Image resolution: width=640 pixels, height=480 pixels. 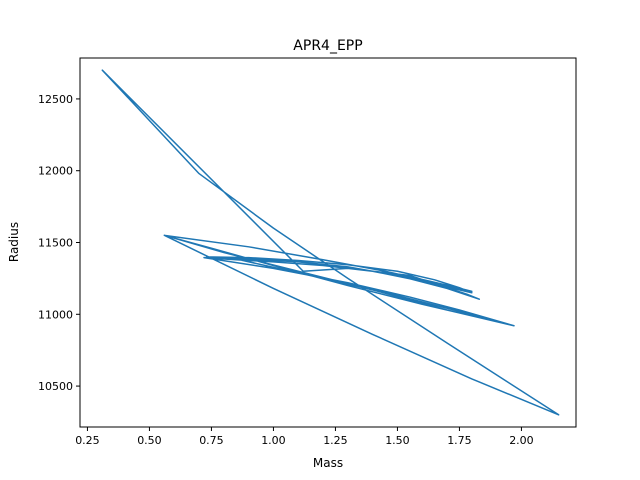 I want to click on x-tick-label: 0.75, so click(x=211, y=440).